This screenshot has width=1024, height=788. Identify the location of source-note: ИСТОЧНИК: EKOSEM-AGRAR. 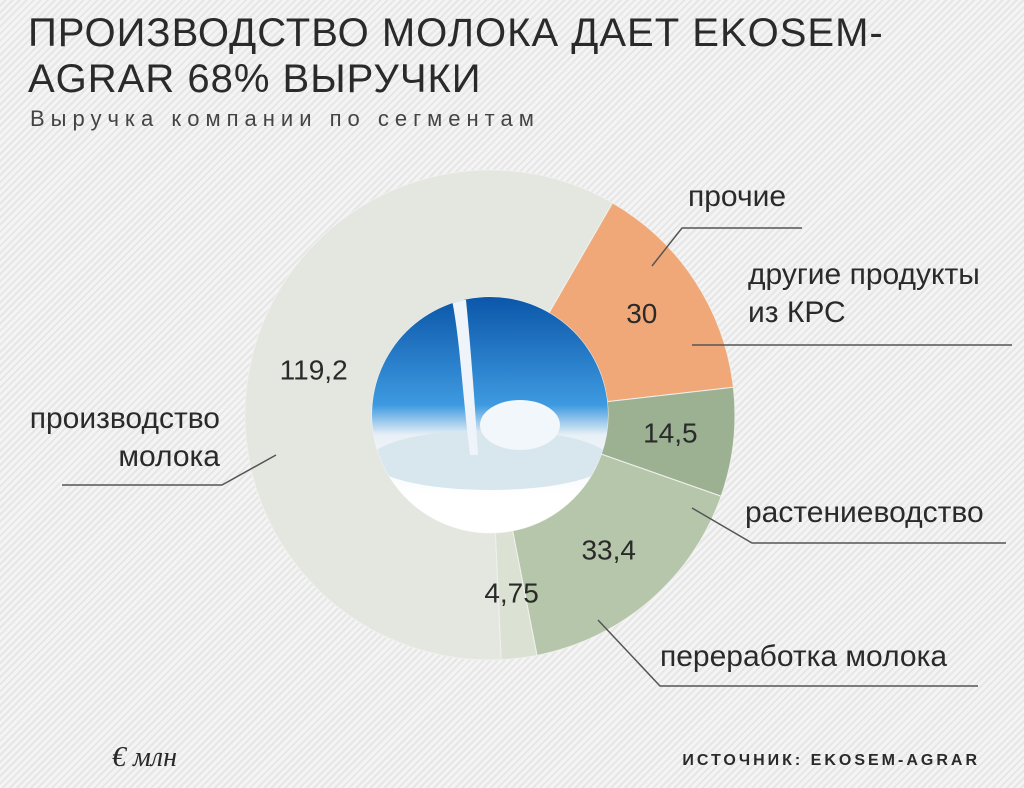
(831, 760).